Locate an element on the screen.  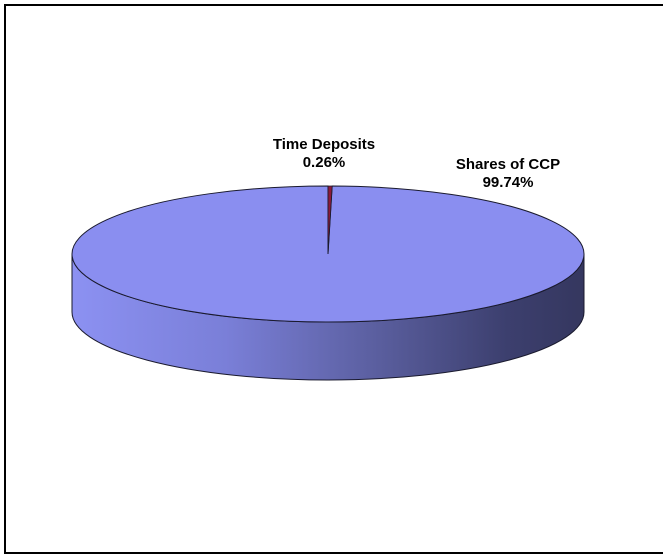
slice-time-deposits is located at coordinates (330, 220).